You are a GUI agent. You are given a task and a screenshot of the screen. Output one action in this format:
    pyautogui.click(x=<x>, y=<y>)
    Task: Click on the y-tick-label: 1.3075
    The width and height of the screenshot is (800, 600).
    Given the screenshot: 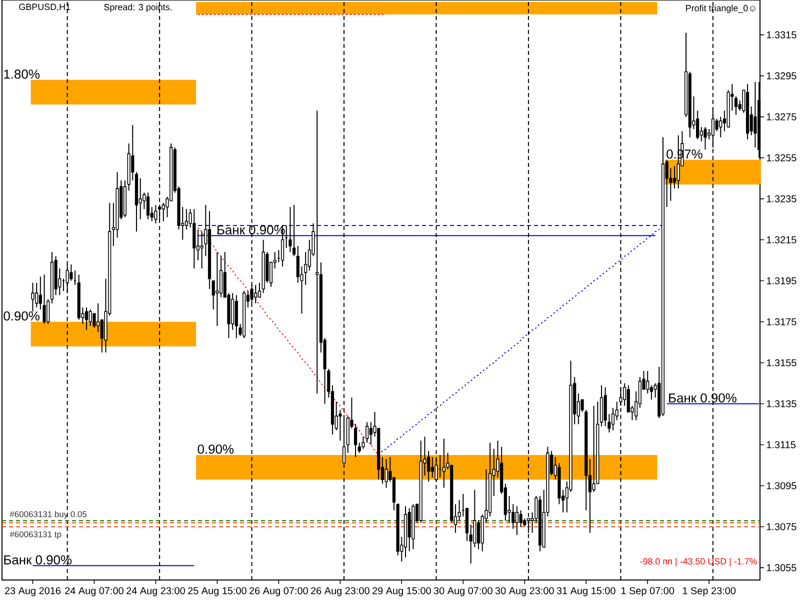 What is the action you would take?
    pyautogui.click(x=781, y=526)
    